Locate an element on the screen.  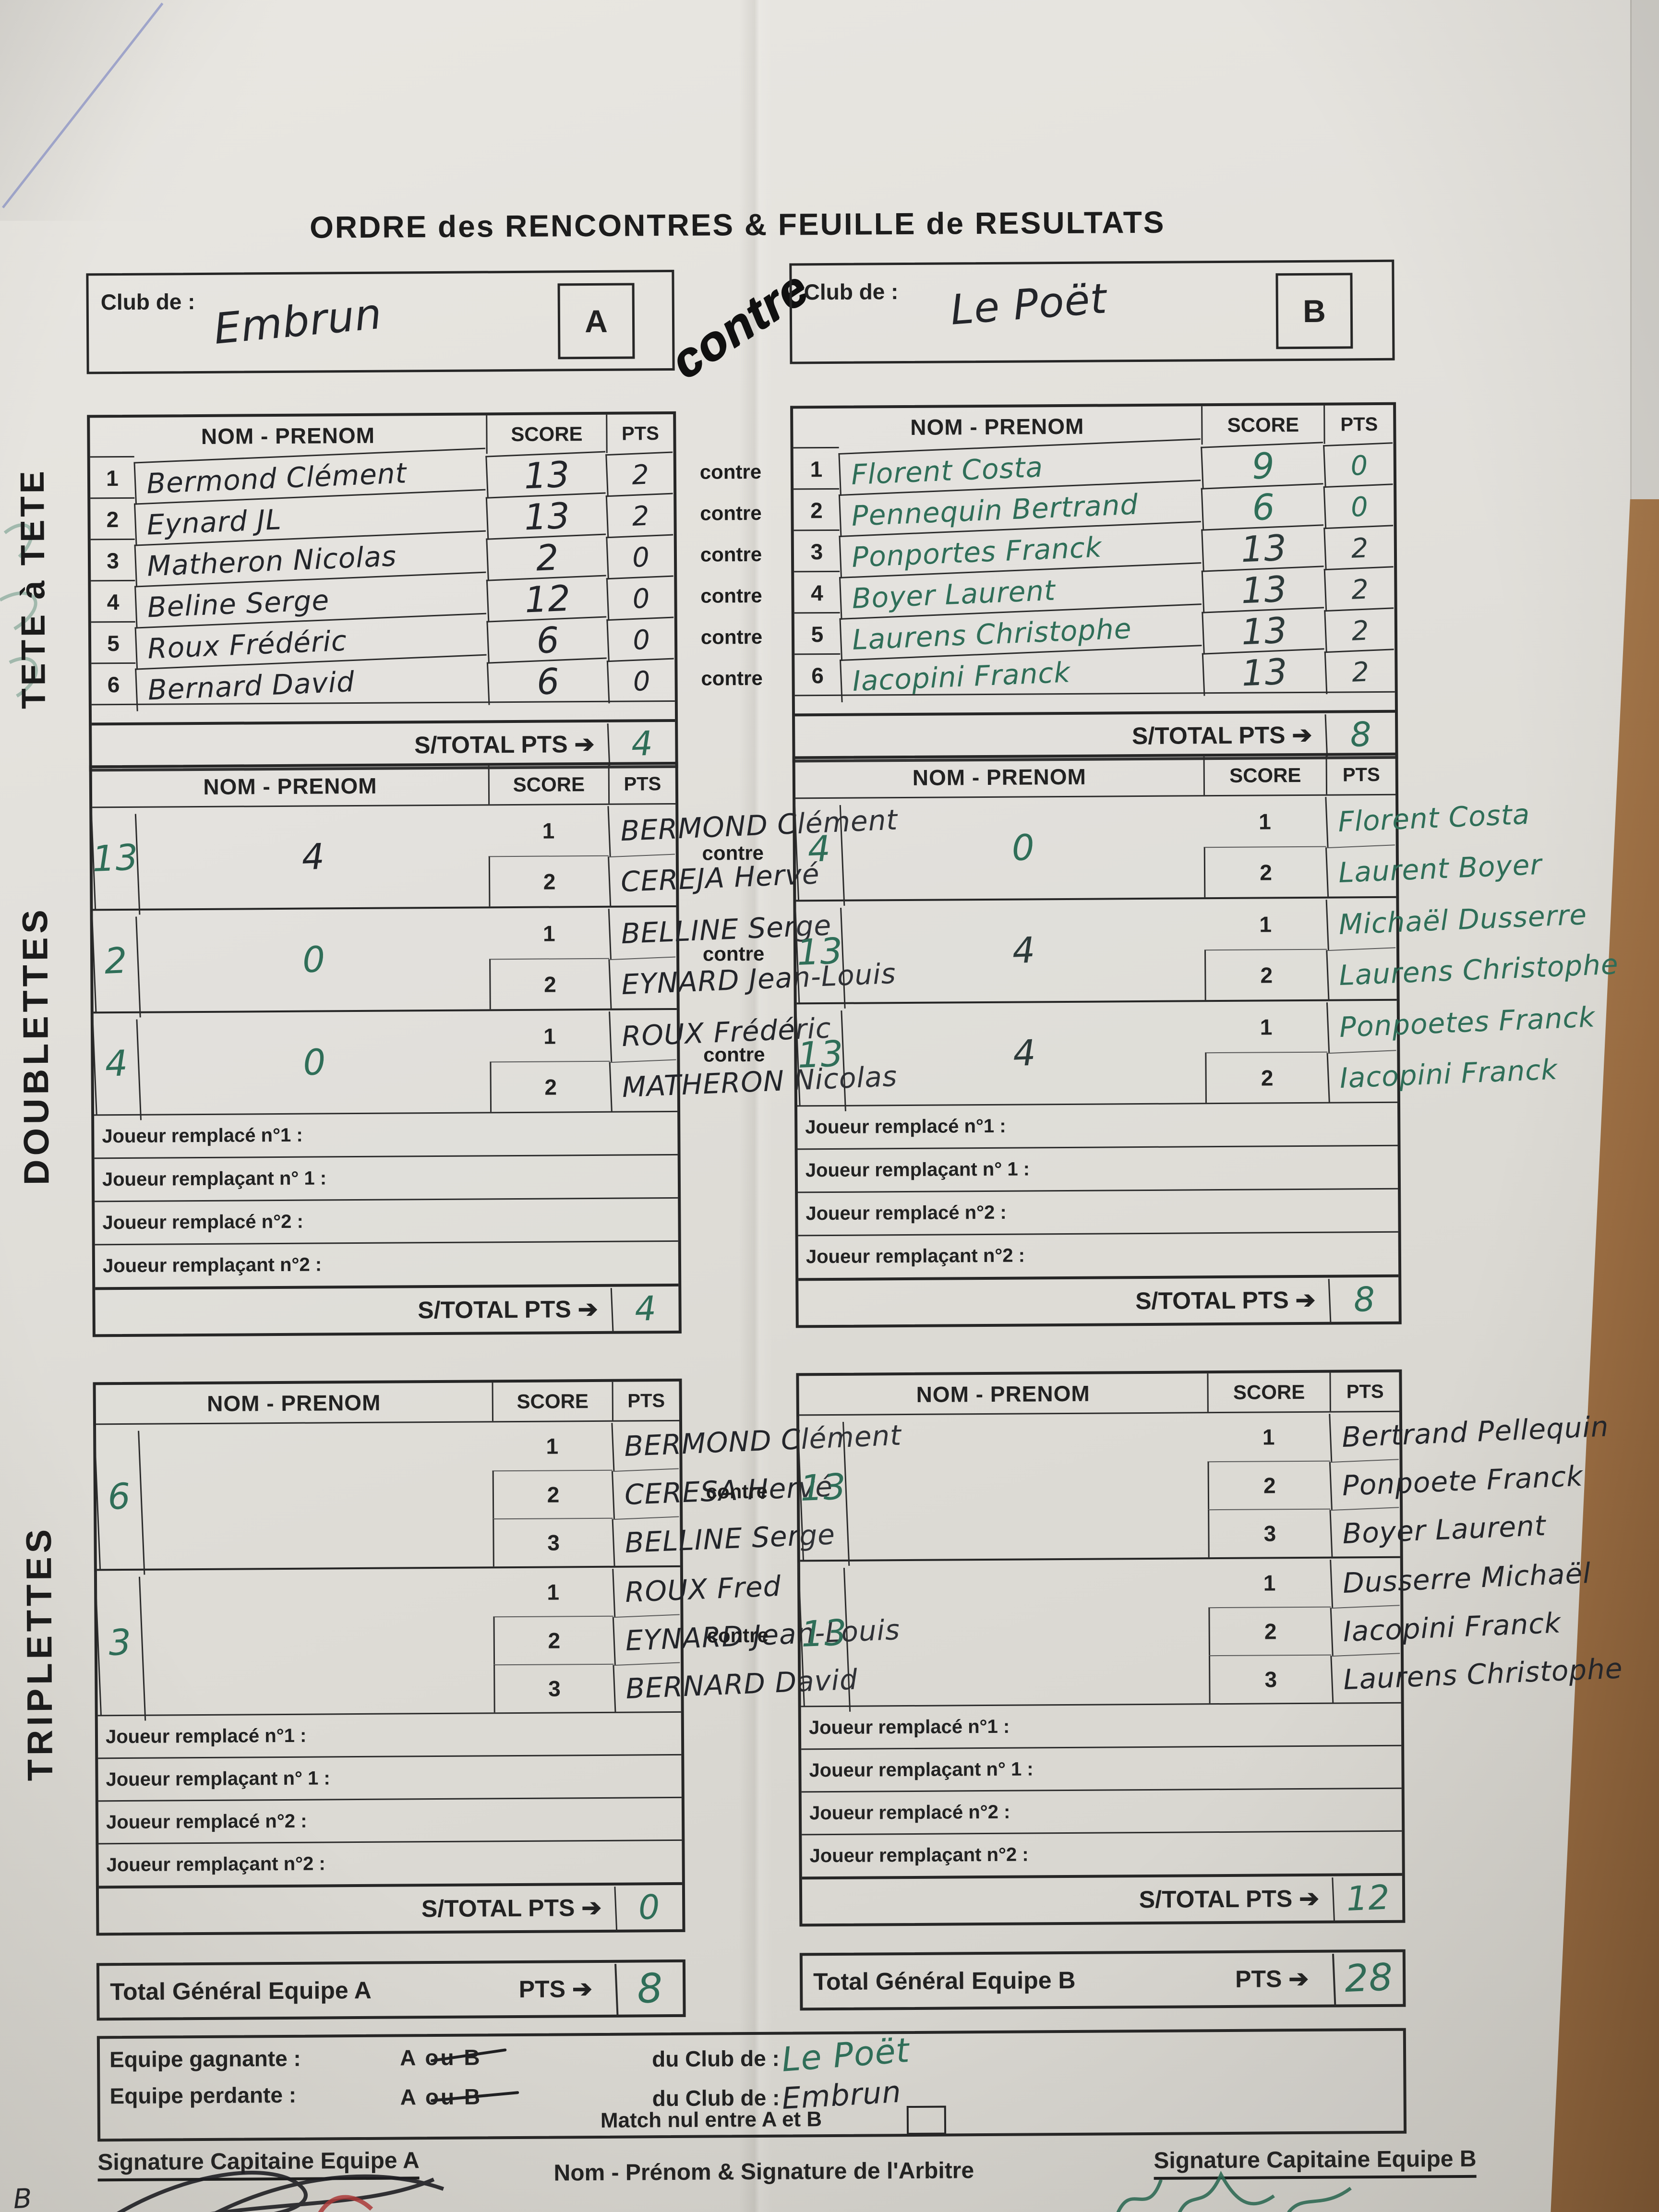
pair-row: 1 ROUX Frédéric 4 0 2 MATHERON Nicolas is located at coordinates (495, 1062).